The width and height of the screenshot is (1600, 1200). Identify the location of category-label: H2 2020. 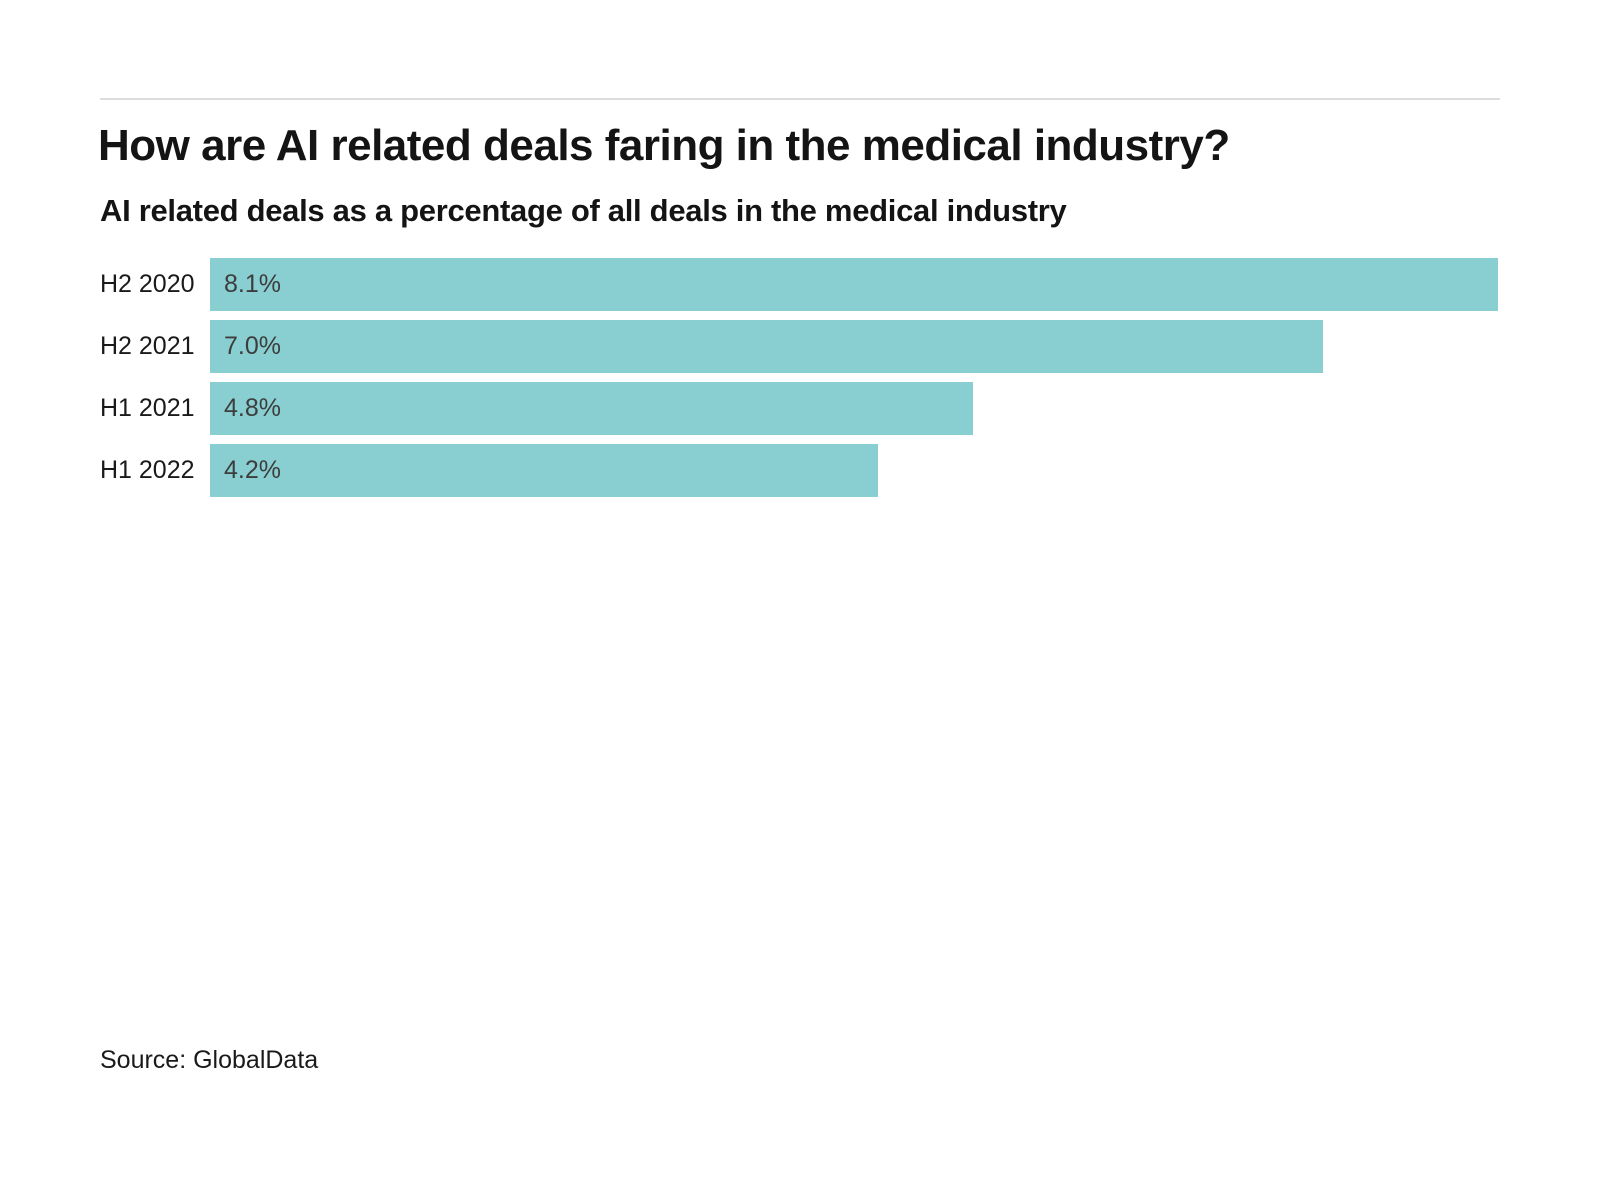
(147, 284).